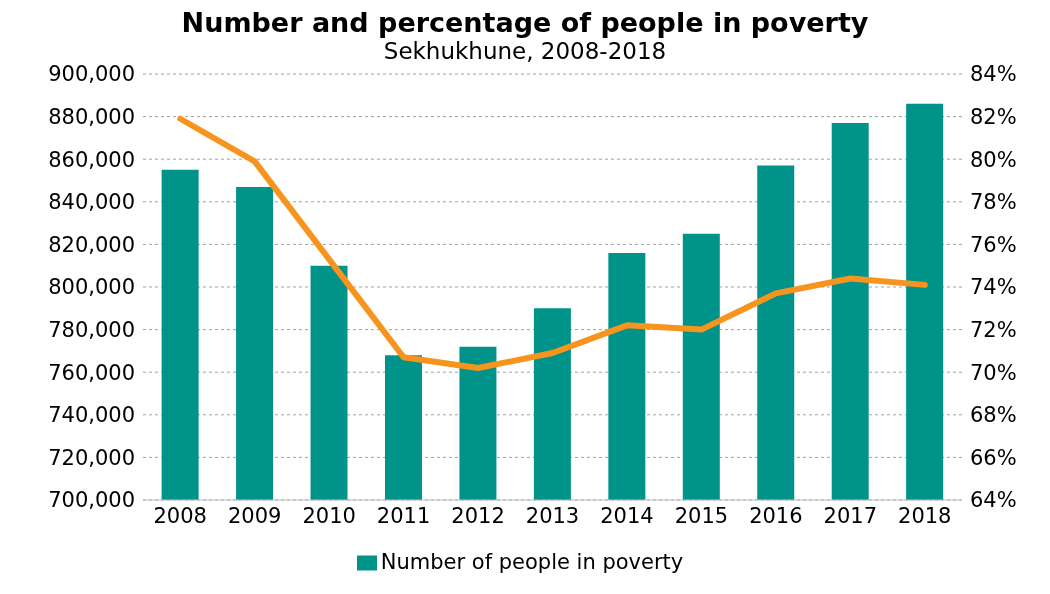  I want to click on y2-tick-label: 84%, so click(993, 74).